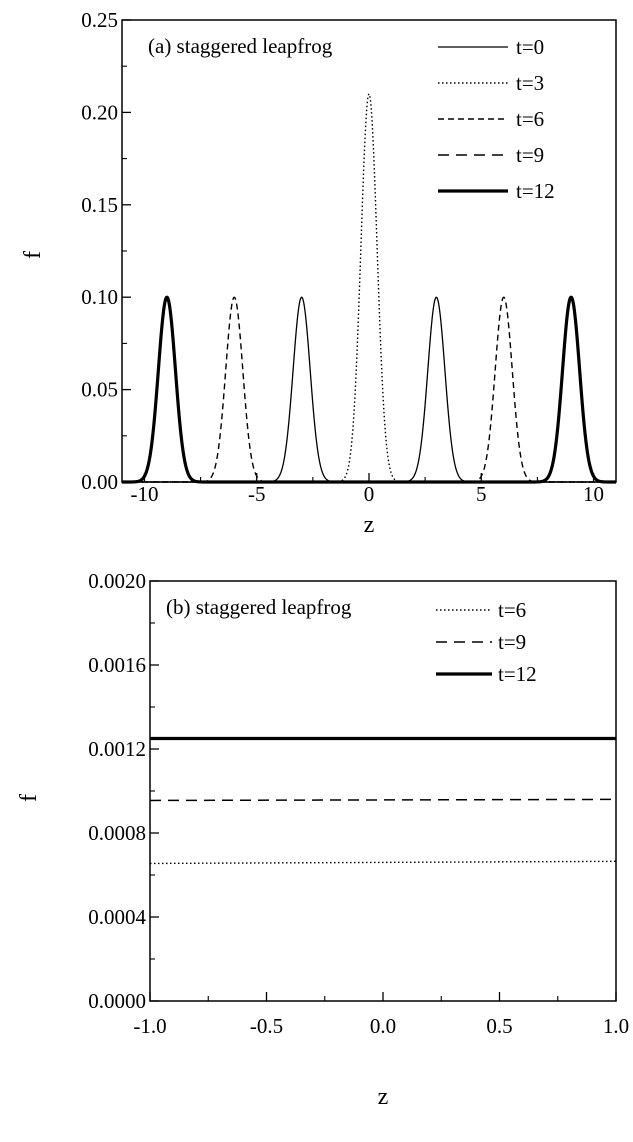 This screenshot has width=633, height=1142. Describe the element at coordinates (530, 83) in the screenshot. I see `legend-label: t=3` at that location.